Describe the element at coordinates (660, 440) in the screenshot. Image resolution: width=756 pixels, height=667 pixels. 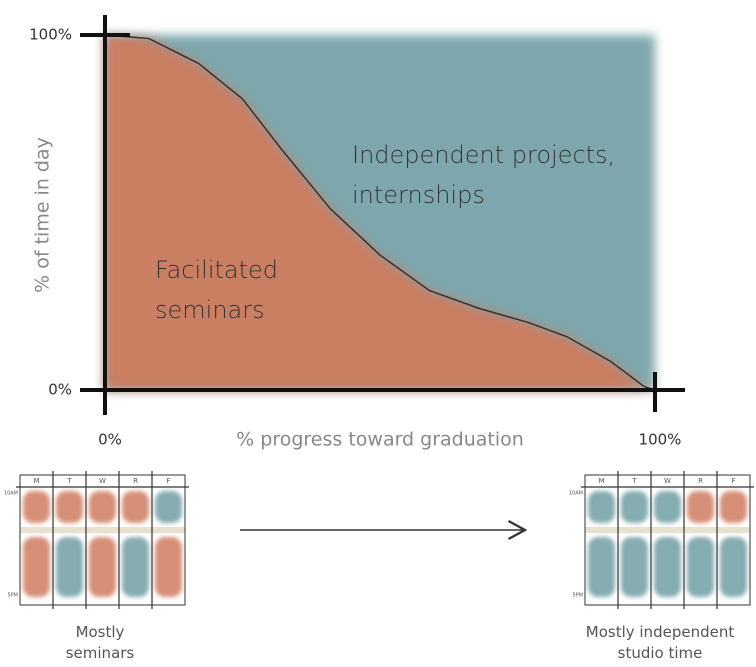
I see `x-tick-label: 100%` at that location.